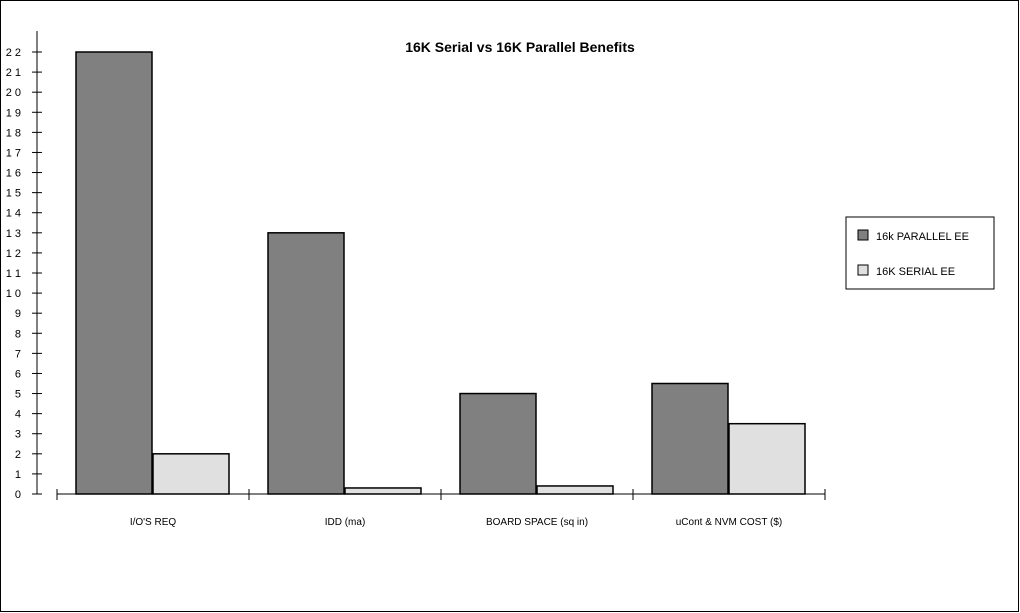  What do you see at coordinates (915, 272) in the screenshot?
I see `legend-label: 16K SERIAL EE` at bounding box center [915, 272].